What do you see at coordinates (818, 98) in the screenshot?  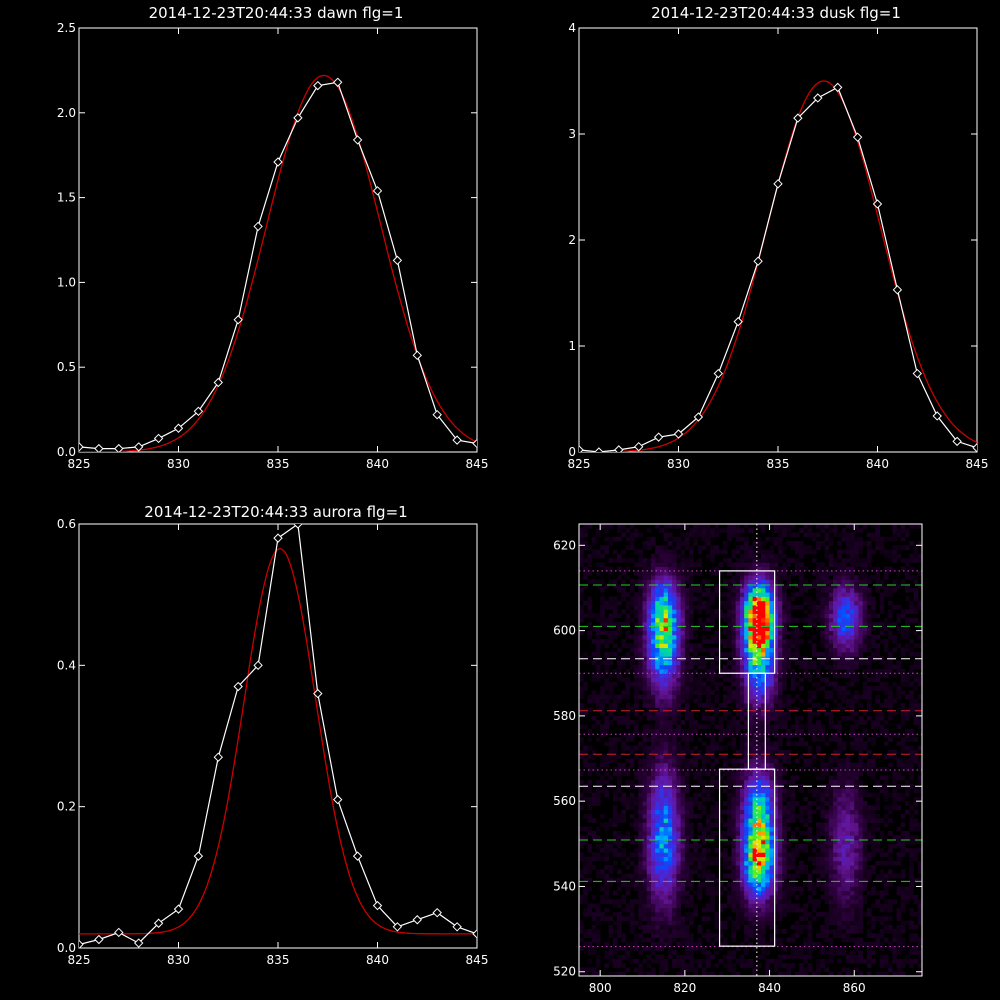 I see `dusk-data-point` at bounding box center [818, 98].